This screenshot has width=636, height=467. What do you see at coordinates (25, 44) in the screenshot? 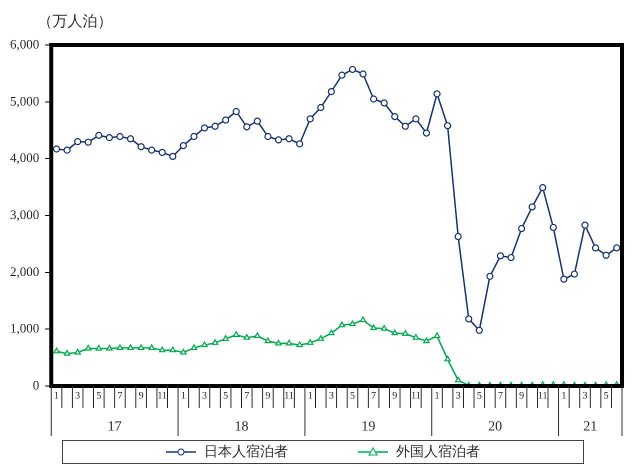
I see `y-tick-label: 6,000` at bounding box center [25, 44].